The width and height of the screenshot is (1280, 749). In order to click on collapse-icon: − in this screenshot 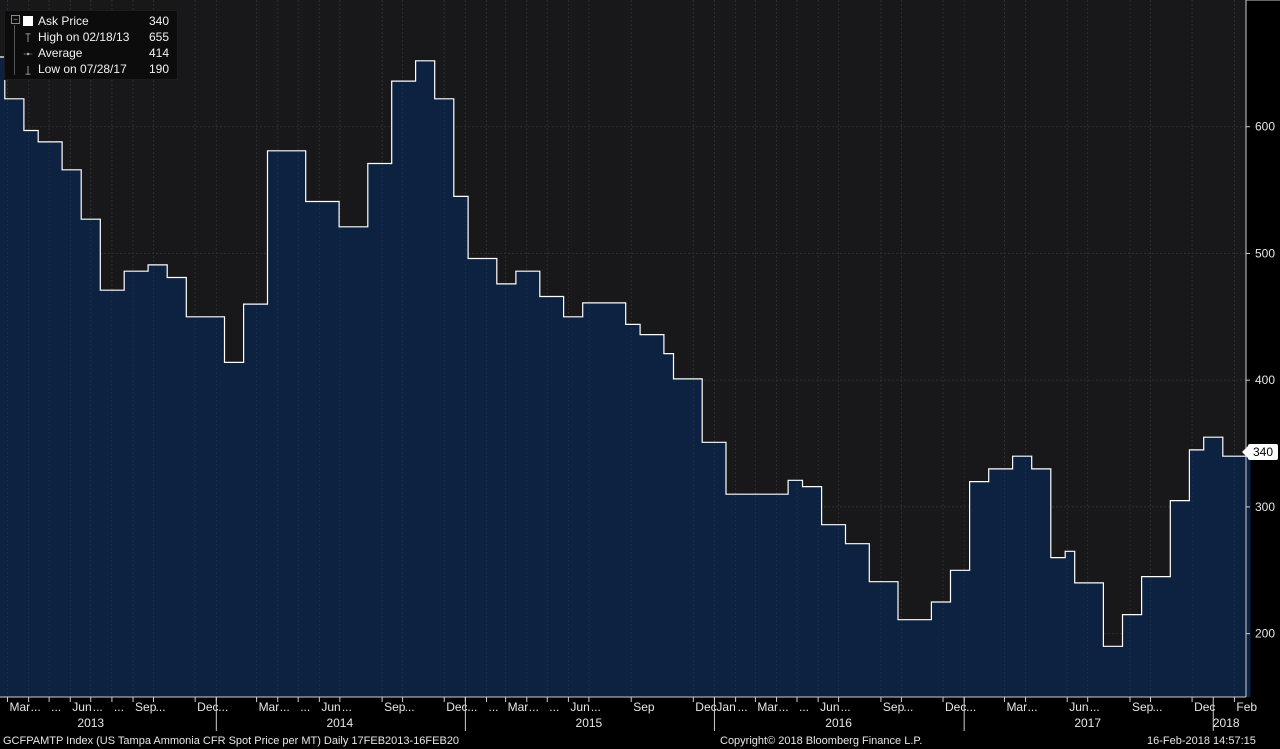, I will do `click(15, 19)`.